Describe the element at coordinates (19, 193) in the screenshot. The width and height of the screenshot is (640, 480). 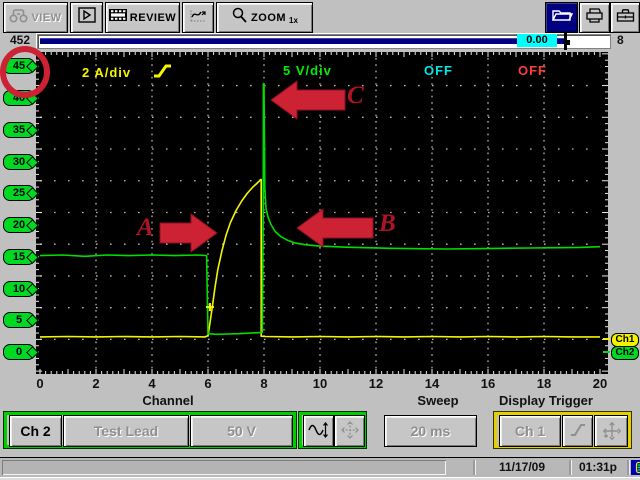
I see `scale-pill-25: 25` at that location.